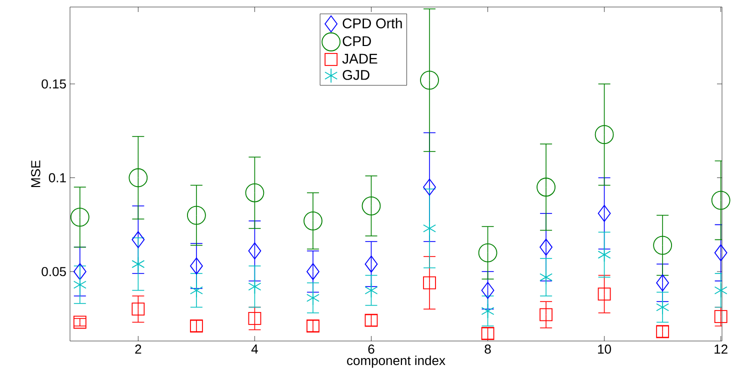 Image resolution: width=738 pixels, height=384 pixels. Describe the element at coordinates (138, 349) in the screenshot. I see `x-tick-label: 2` at that location.